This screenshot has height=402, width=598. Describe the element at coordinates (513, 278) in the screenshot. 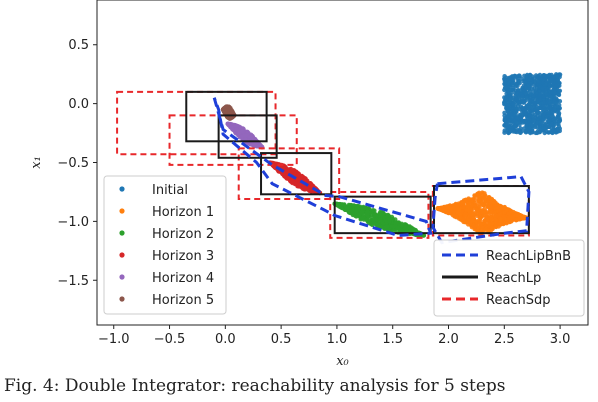

I see `legend-label: ReachLp` at that location.